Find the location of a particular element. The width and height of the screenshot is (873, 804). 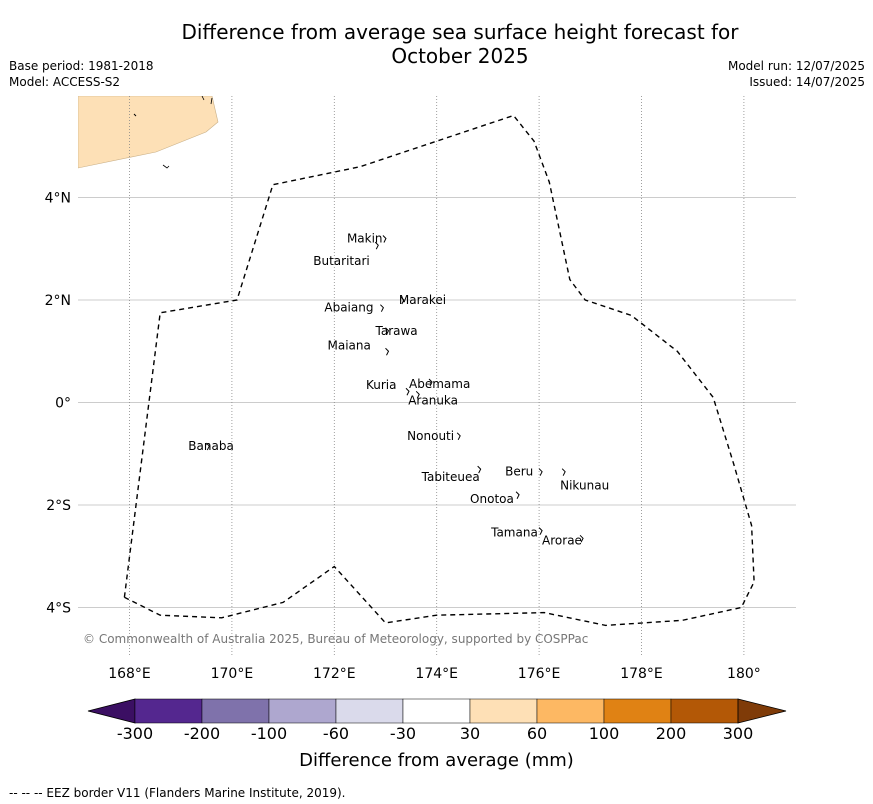

island-abemama-shape is located at coordinates (430, 382).